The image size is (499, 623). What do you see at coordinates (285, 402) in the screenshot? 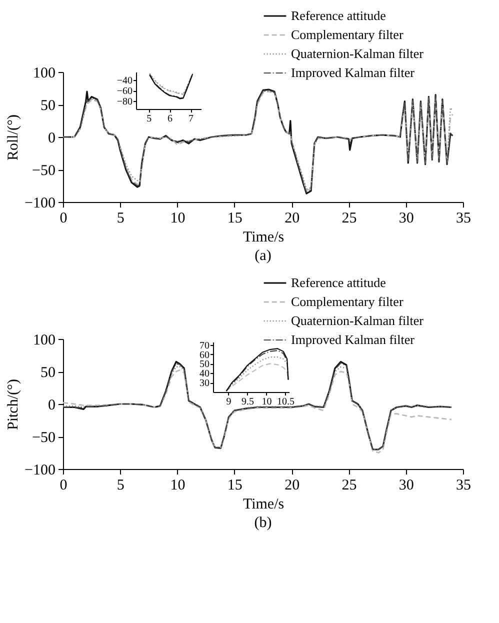
I see `x-tick-label: 10.5` at bounding box center [285, 402].